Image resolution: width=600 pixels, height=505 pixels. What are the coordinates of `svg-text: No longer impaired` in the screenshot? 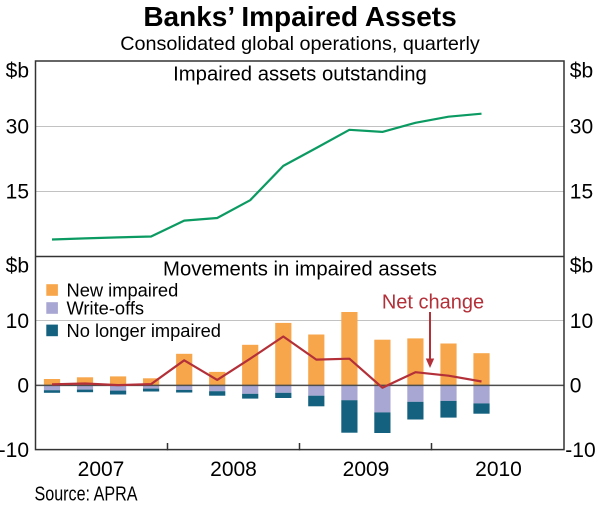 It's located at (144, 330).